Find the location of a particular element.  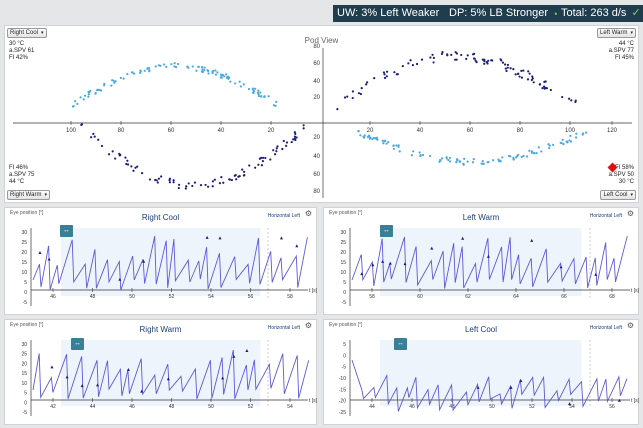

unit-label: t [s] is located at coordinates (313, 401).